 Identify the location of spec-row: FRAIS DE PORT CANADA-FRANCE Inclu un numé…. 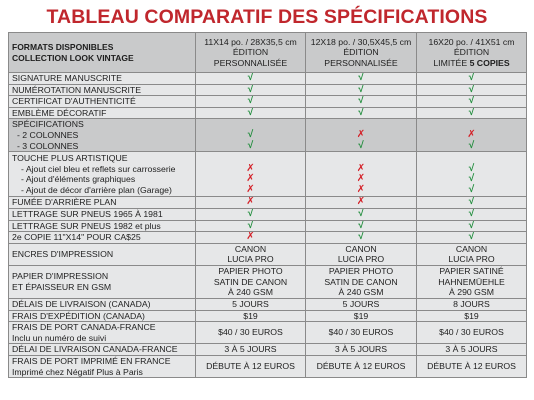
(267, 333).